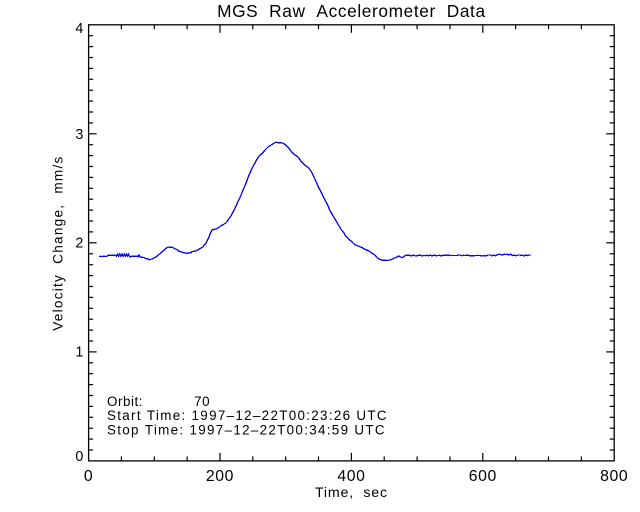  What do you see at coordinates (351, 493) in the screenshot?
I see `svg-text: Time, sec` at bounding box center [351, 493].